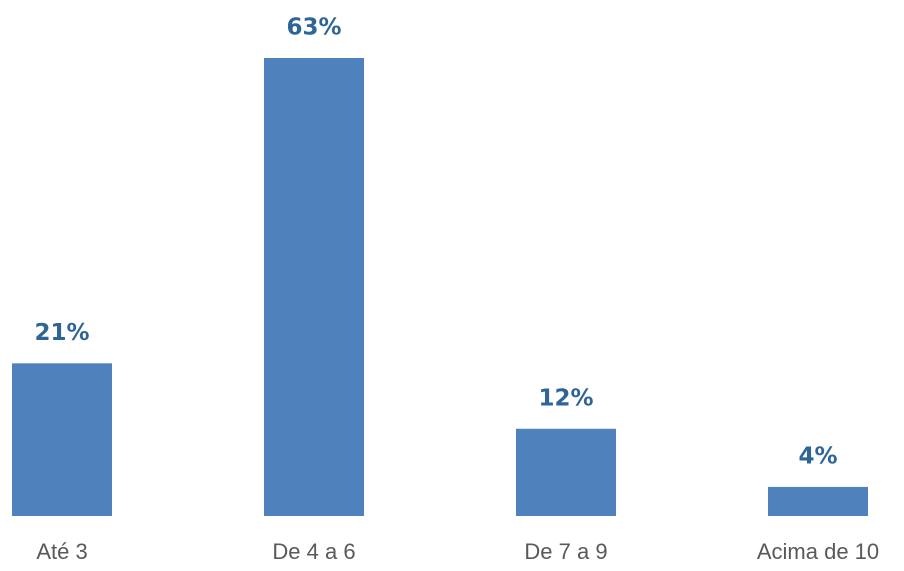 The height and width of the screenshot is (571, 904). Describe the element at coordinates (565, 551) in the screenshot. I see `x-tick-label: De 7 a 9` at that location.